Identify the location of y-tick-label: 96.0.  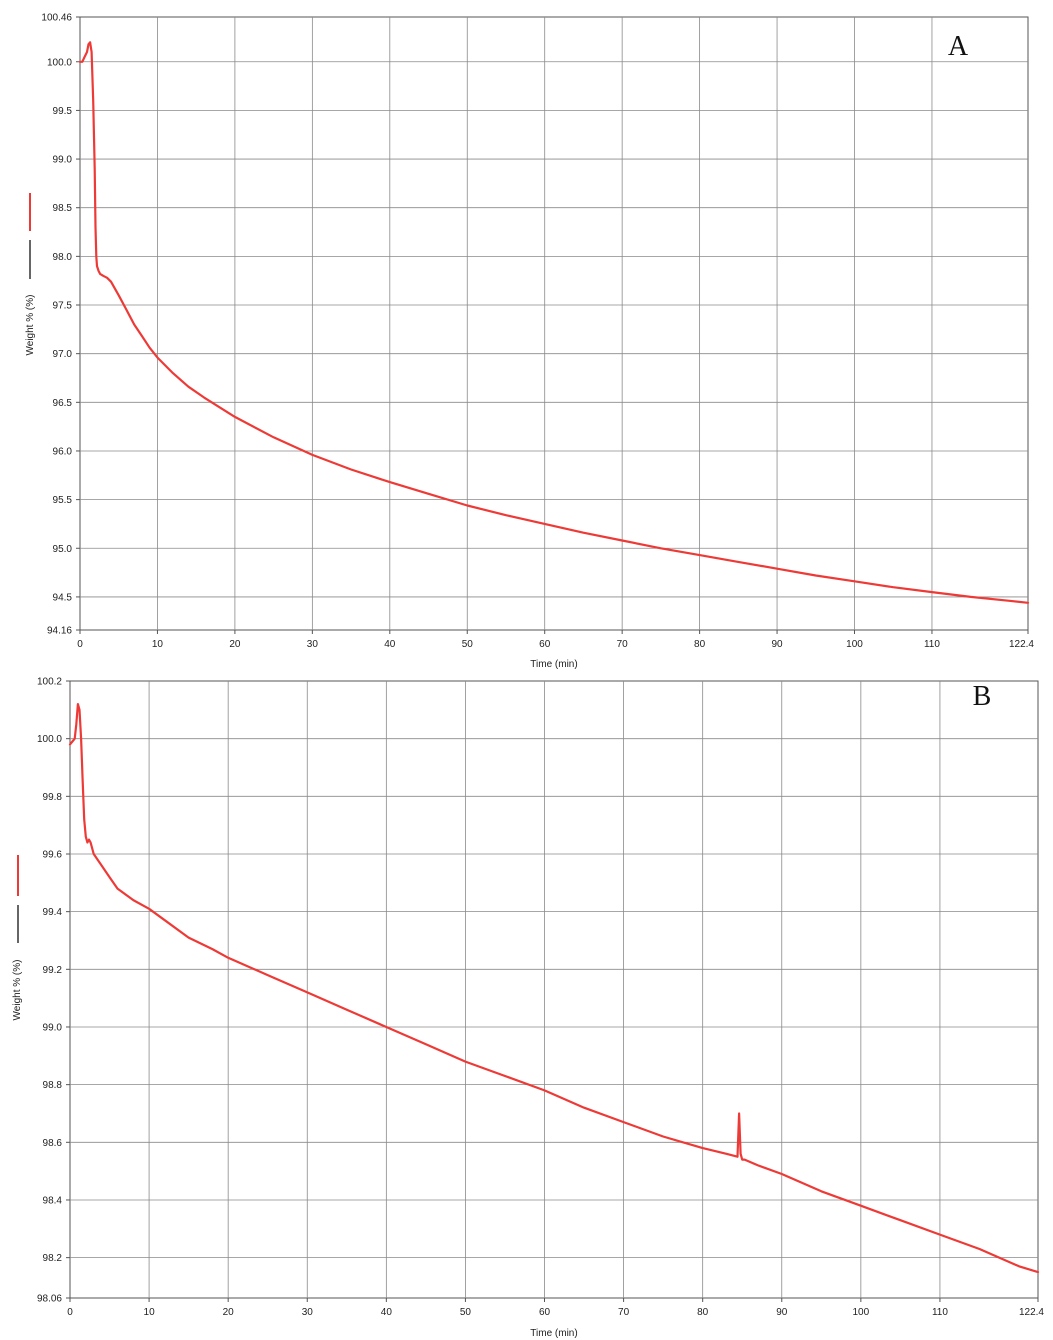
(63, 451).